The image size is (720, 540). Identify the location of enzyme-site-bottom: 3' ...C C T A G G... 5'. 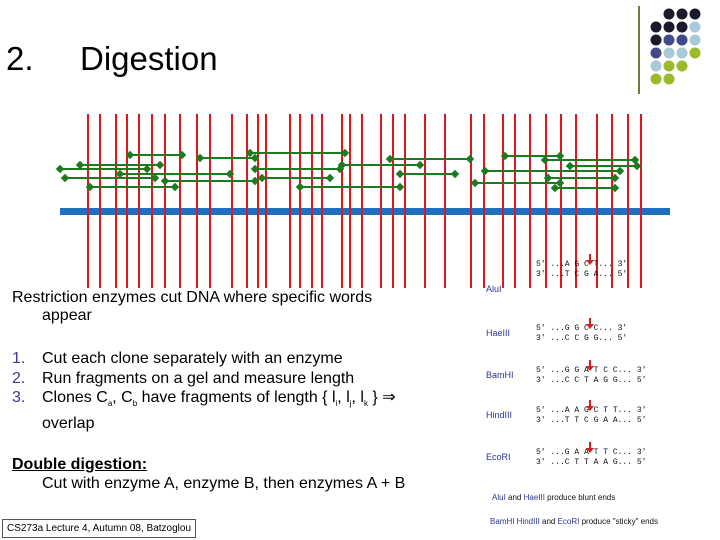
(591, 380).